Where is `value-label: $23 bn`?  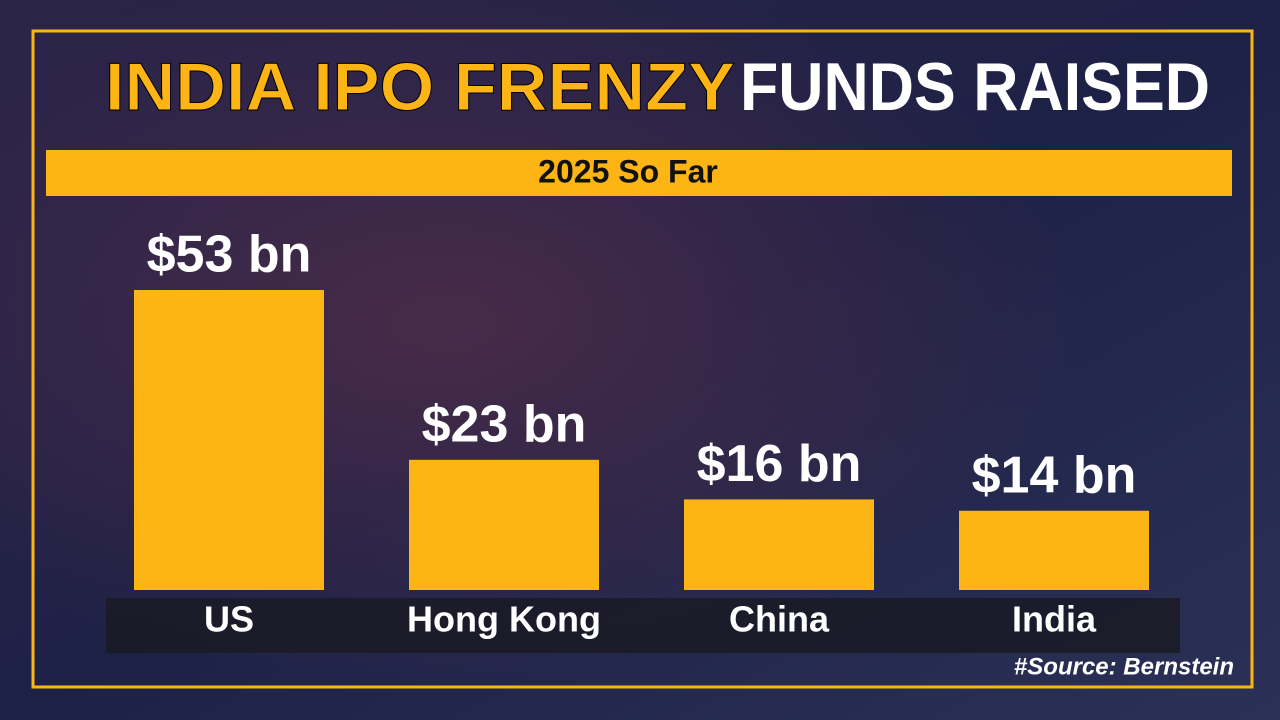 value-label: $23 bn is located at coordinates (504, 425).